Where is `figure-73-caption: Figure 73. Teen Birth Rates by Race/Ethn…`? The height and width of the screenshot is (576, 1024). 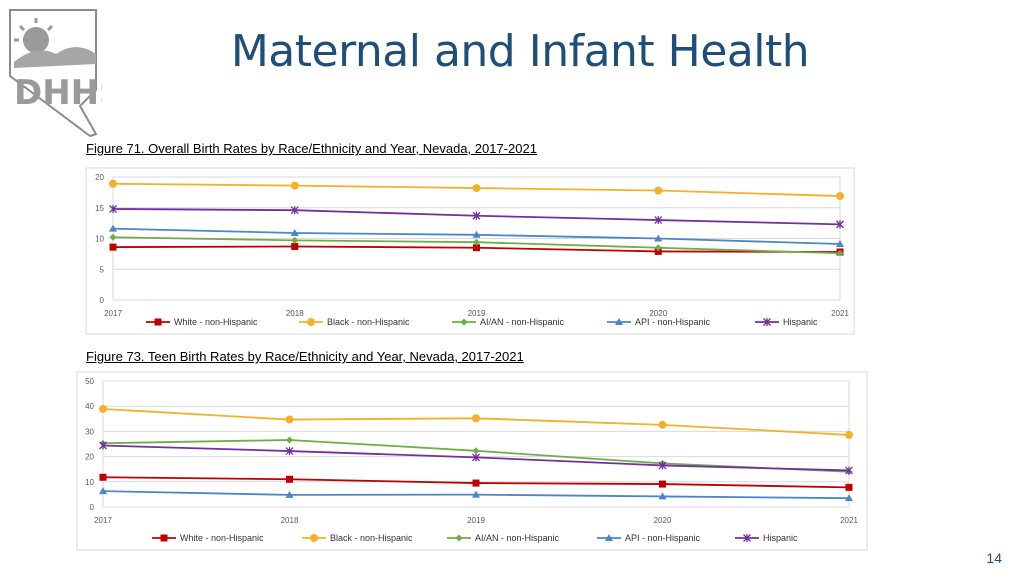 figure-73-caption: Figure 73. Teen Birth Rates by Race/Ethn… is located at coordinates (305, 356).